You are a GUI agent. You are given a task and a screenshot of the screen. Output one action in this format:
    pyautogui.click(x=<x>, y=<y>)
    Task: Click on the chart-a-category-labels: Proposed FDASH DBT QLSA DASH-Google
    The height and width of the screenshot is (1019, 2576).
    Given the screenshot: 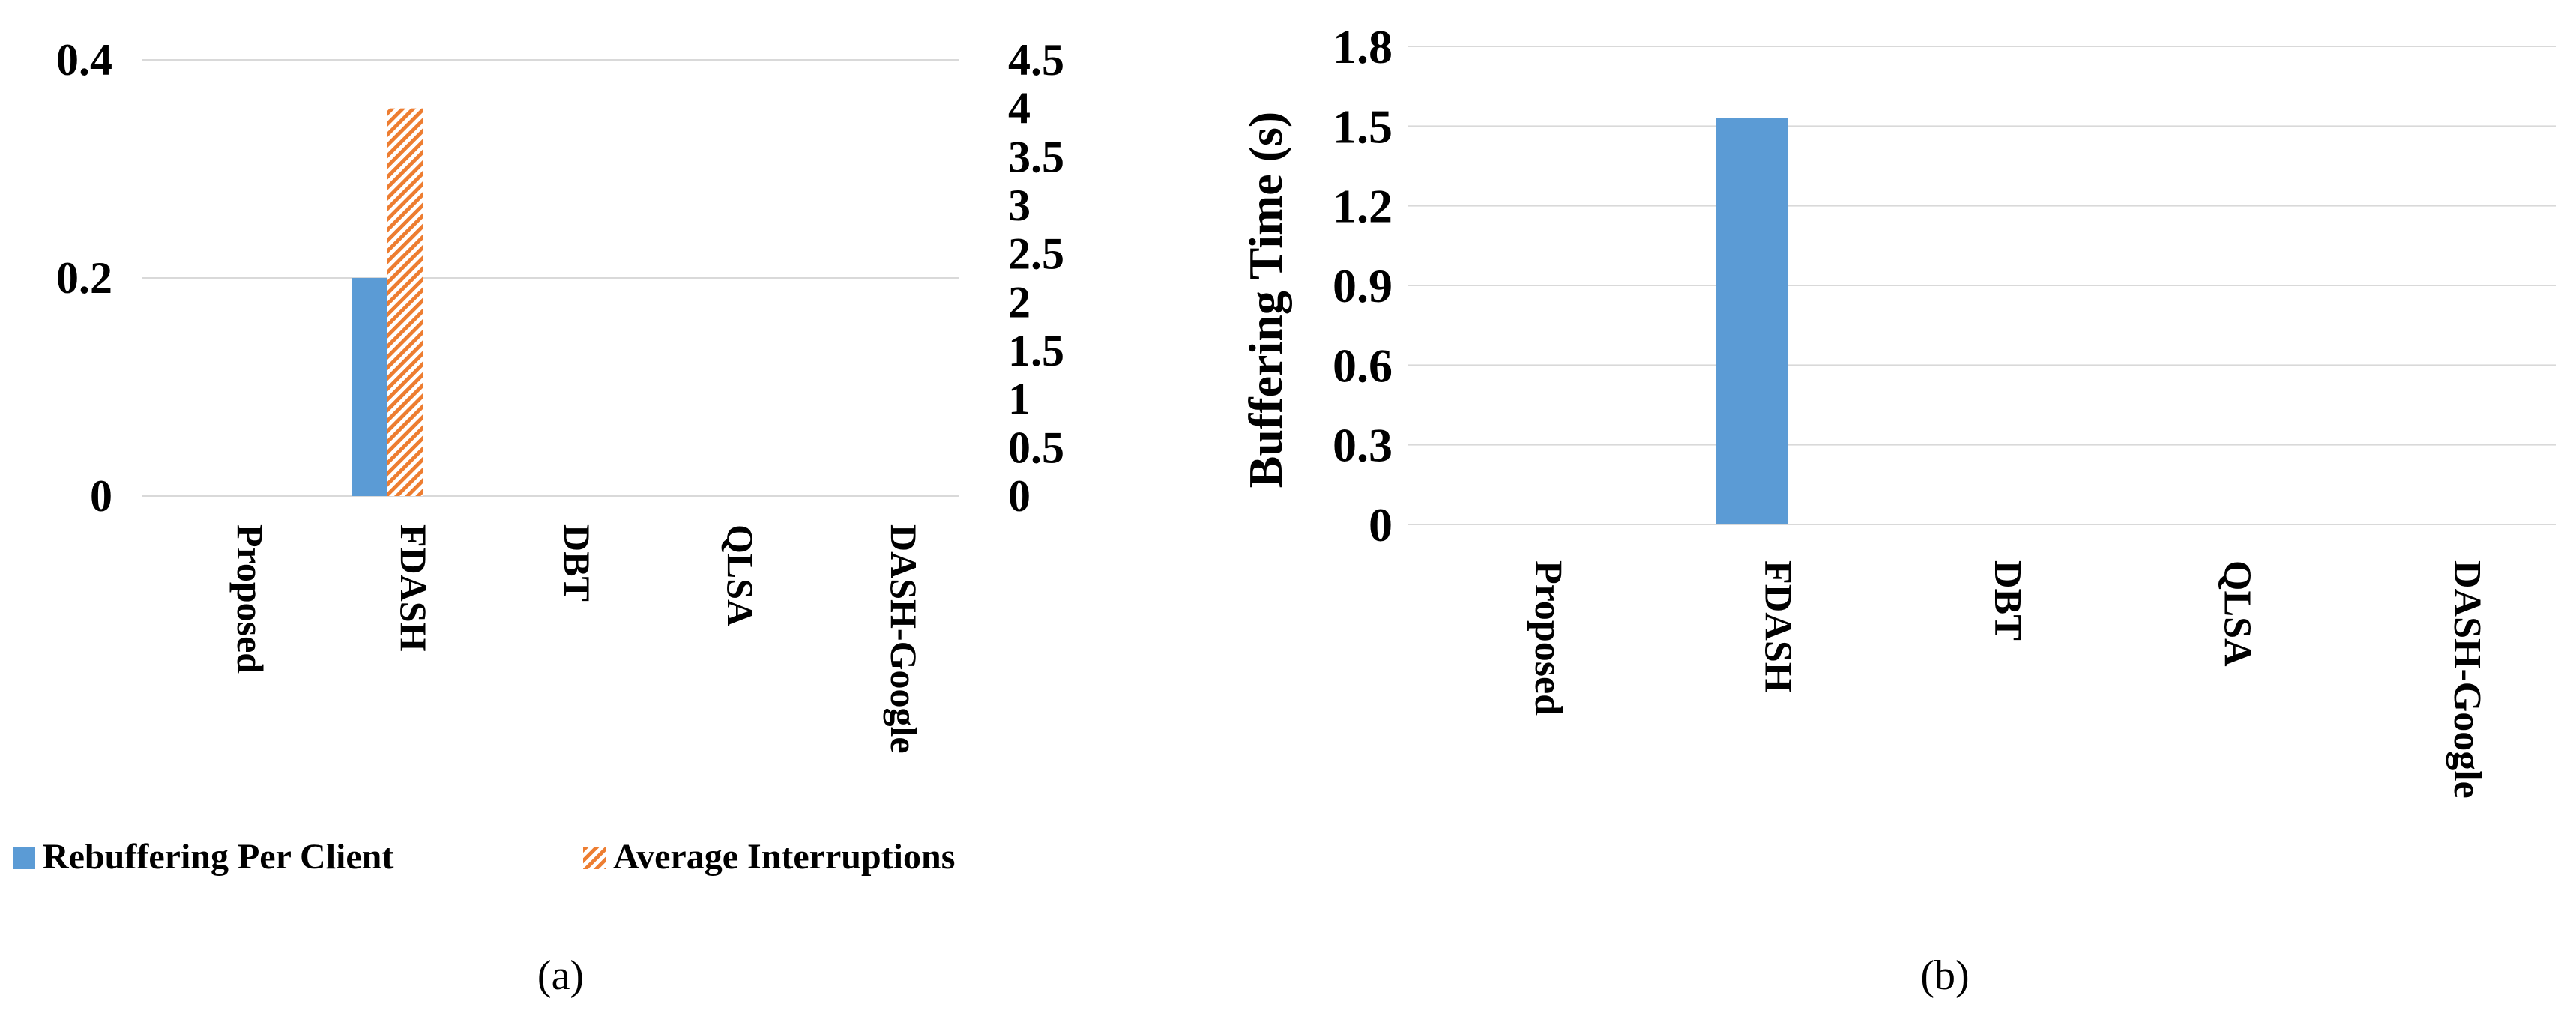 What is the action you would take?
    pyautogui.click(x=577, y=639)
    